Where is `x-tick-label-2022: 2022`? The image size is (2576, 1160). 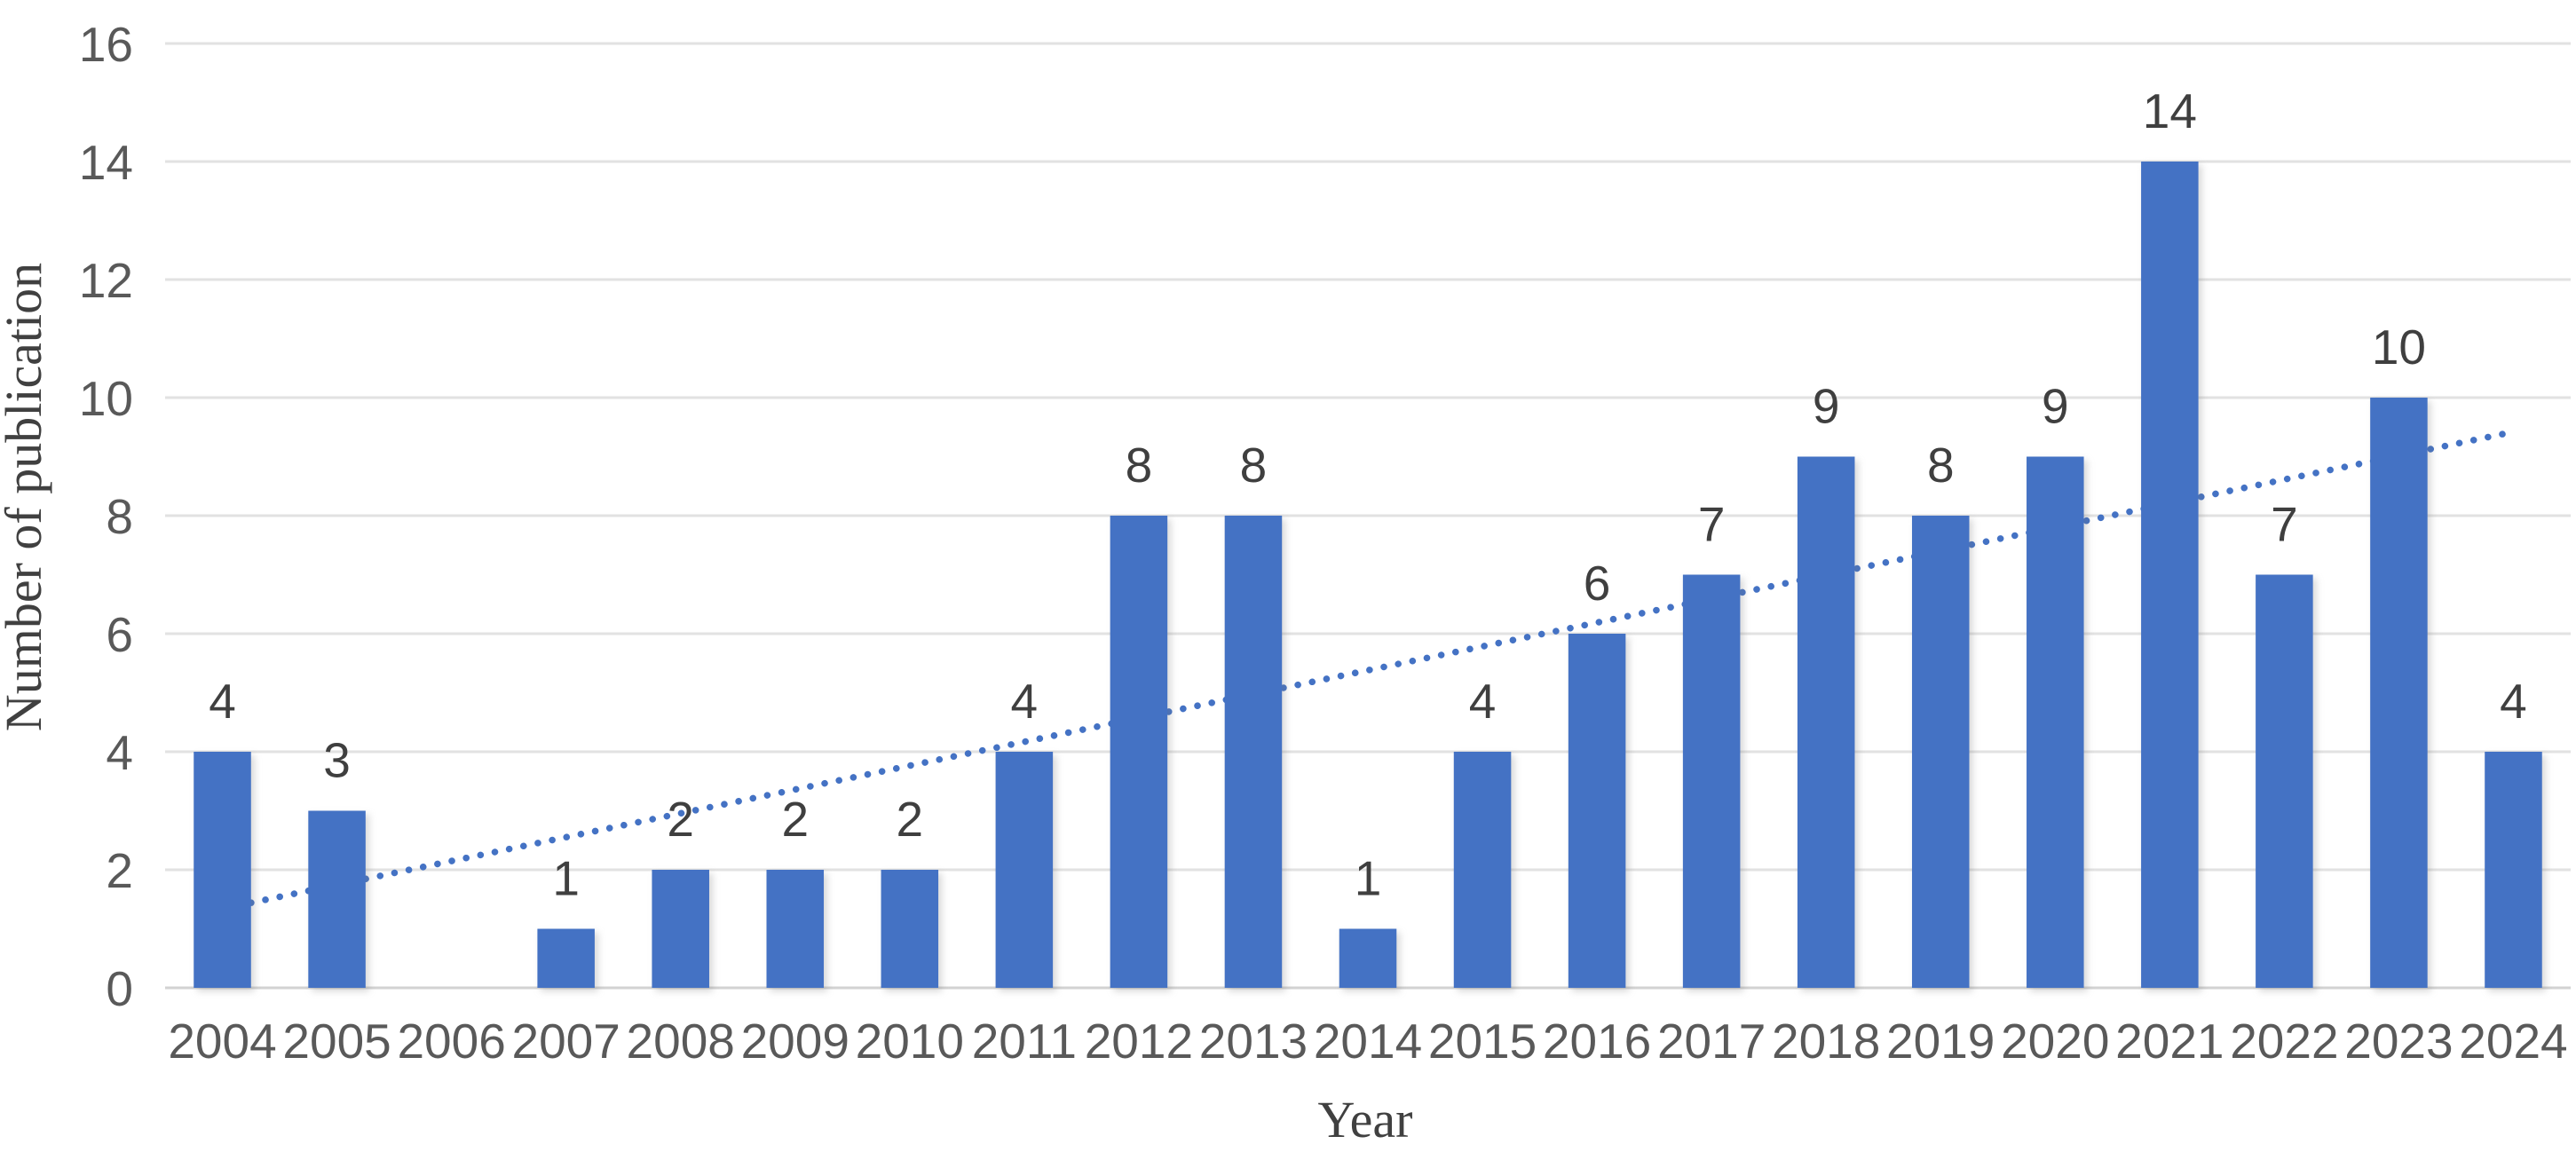
x-tick-label-2022: 2022 is located at coordinates (2284, 1041).